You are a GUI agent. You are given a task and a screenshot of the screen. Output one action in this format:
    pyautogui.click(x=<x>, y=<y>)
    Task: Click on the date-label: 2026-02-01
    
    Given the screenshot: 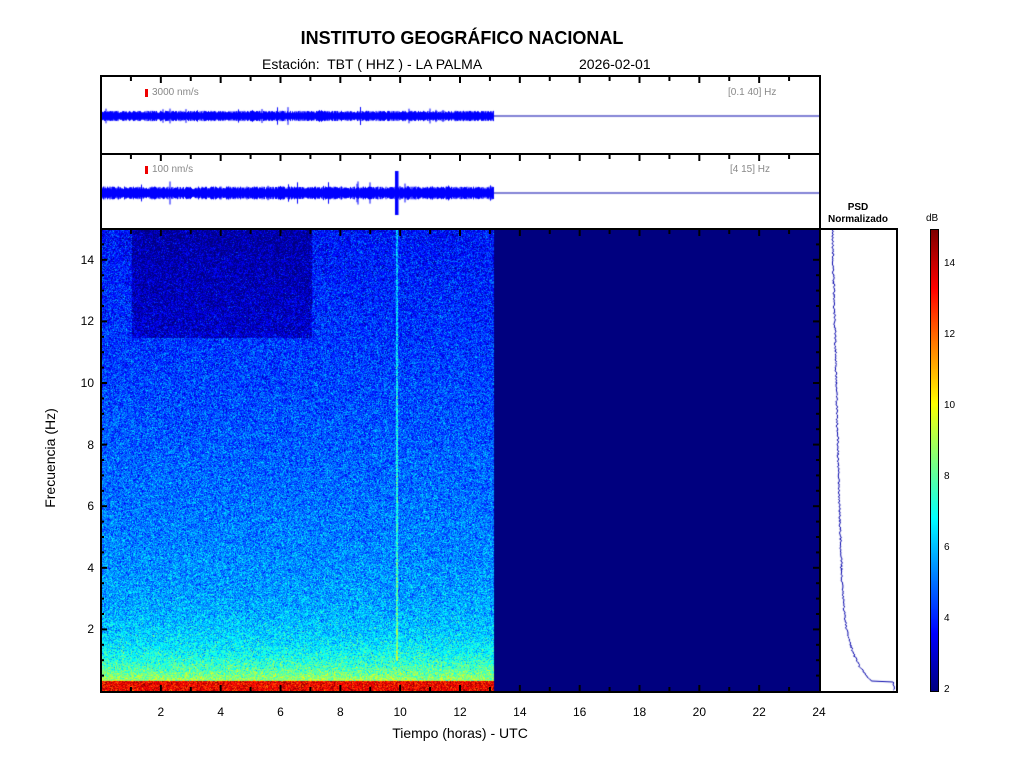 What is the action you would take?
    pyautogui.click(x=615, y=64)
    